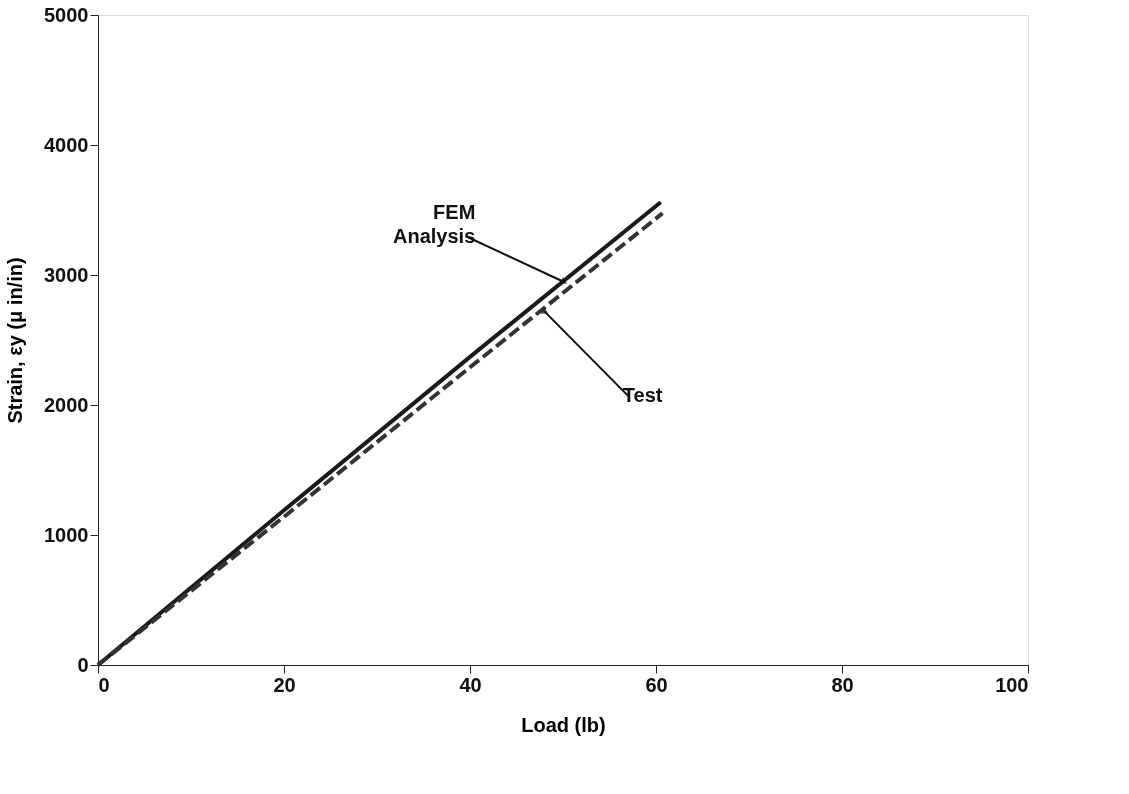 This screenshot has width=1129, height=794. Describe the element at coordinates (66, 274) in the screenshot. I see `y-tick-label: 3000` at that location.